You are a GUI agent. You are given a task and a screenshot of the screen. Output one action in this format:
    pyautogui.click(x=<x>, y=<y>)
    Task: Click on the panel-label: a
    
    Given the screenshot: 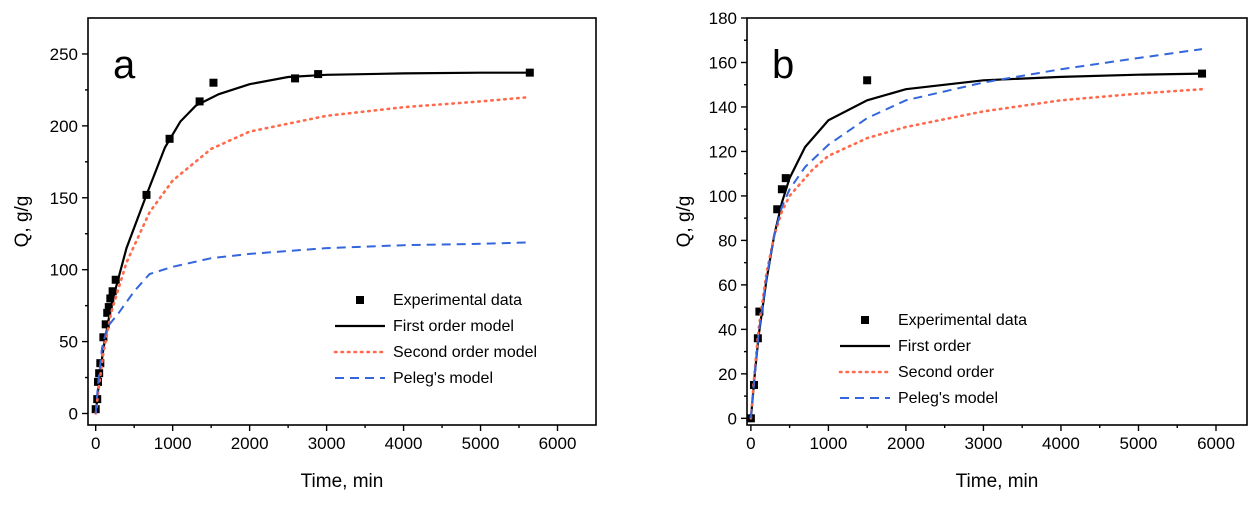 What is the action you would take?
    pyautogui.click(x=124, y=65)
    